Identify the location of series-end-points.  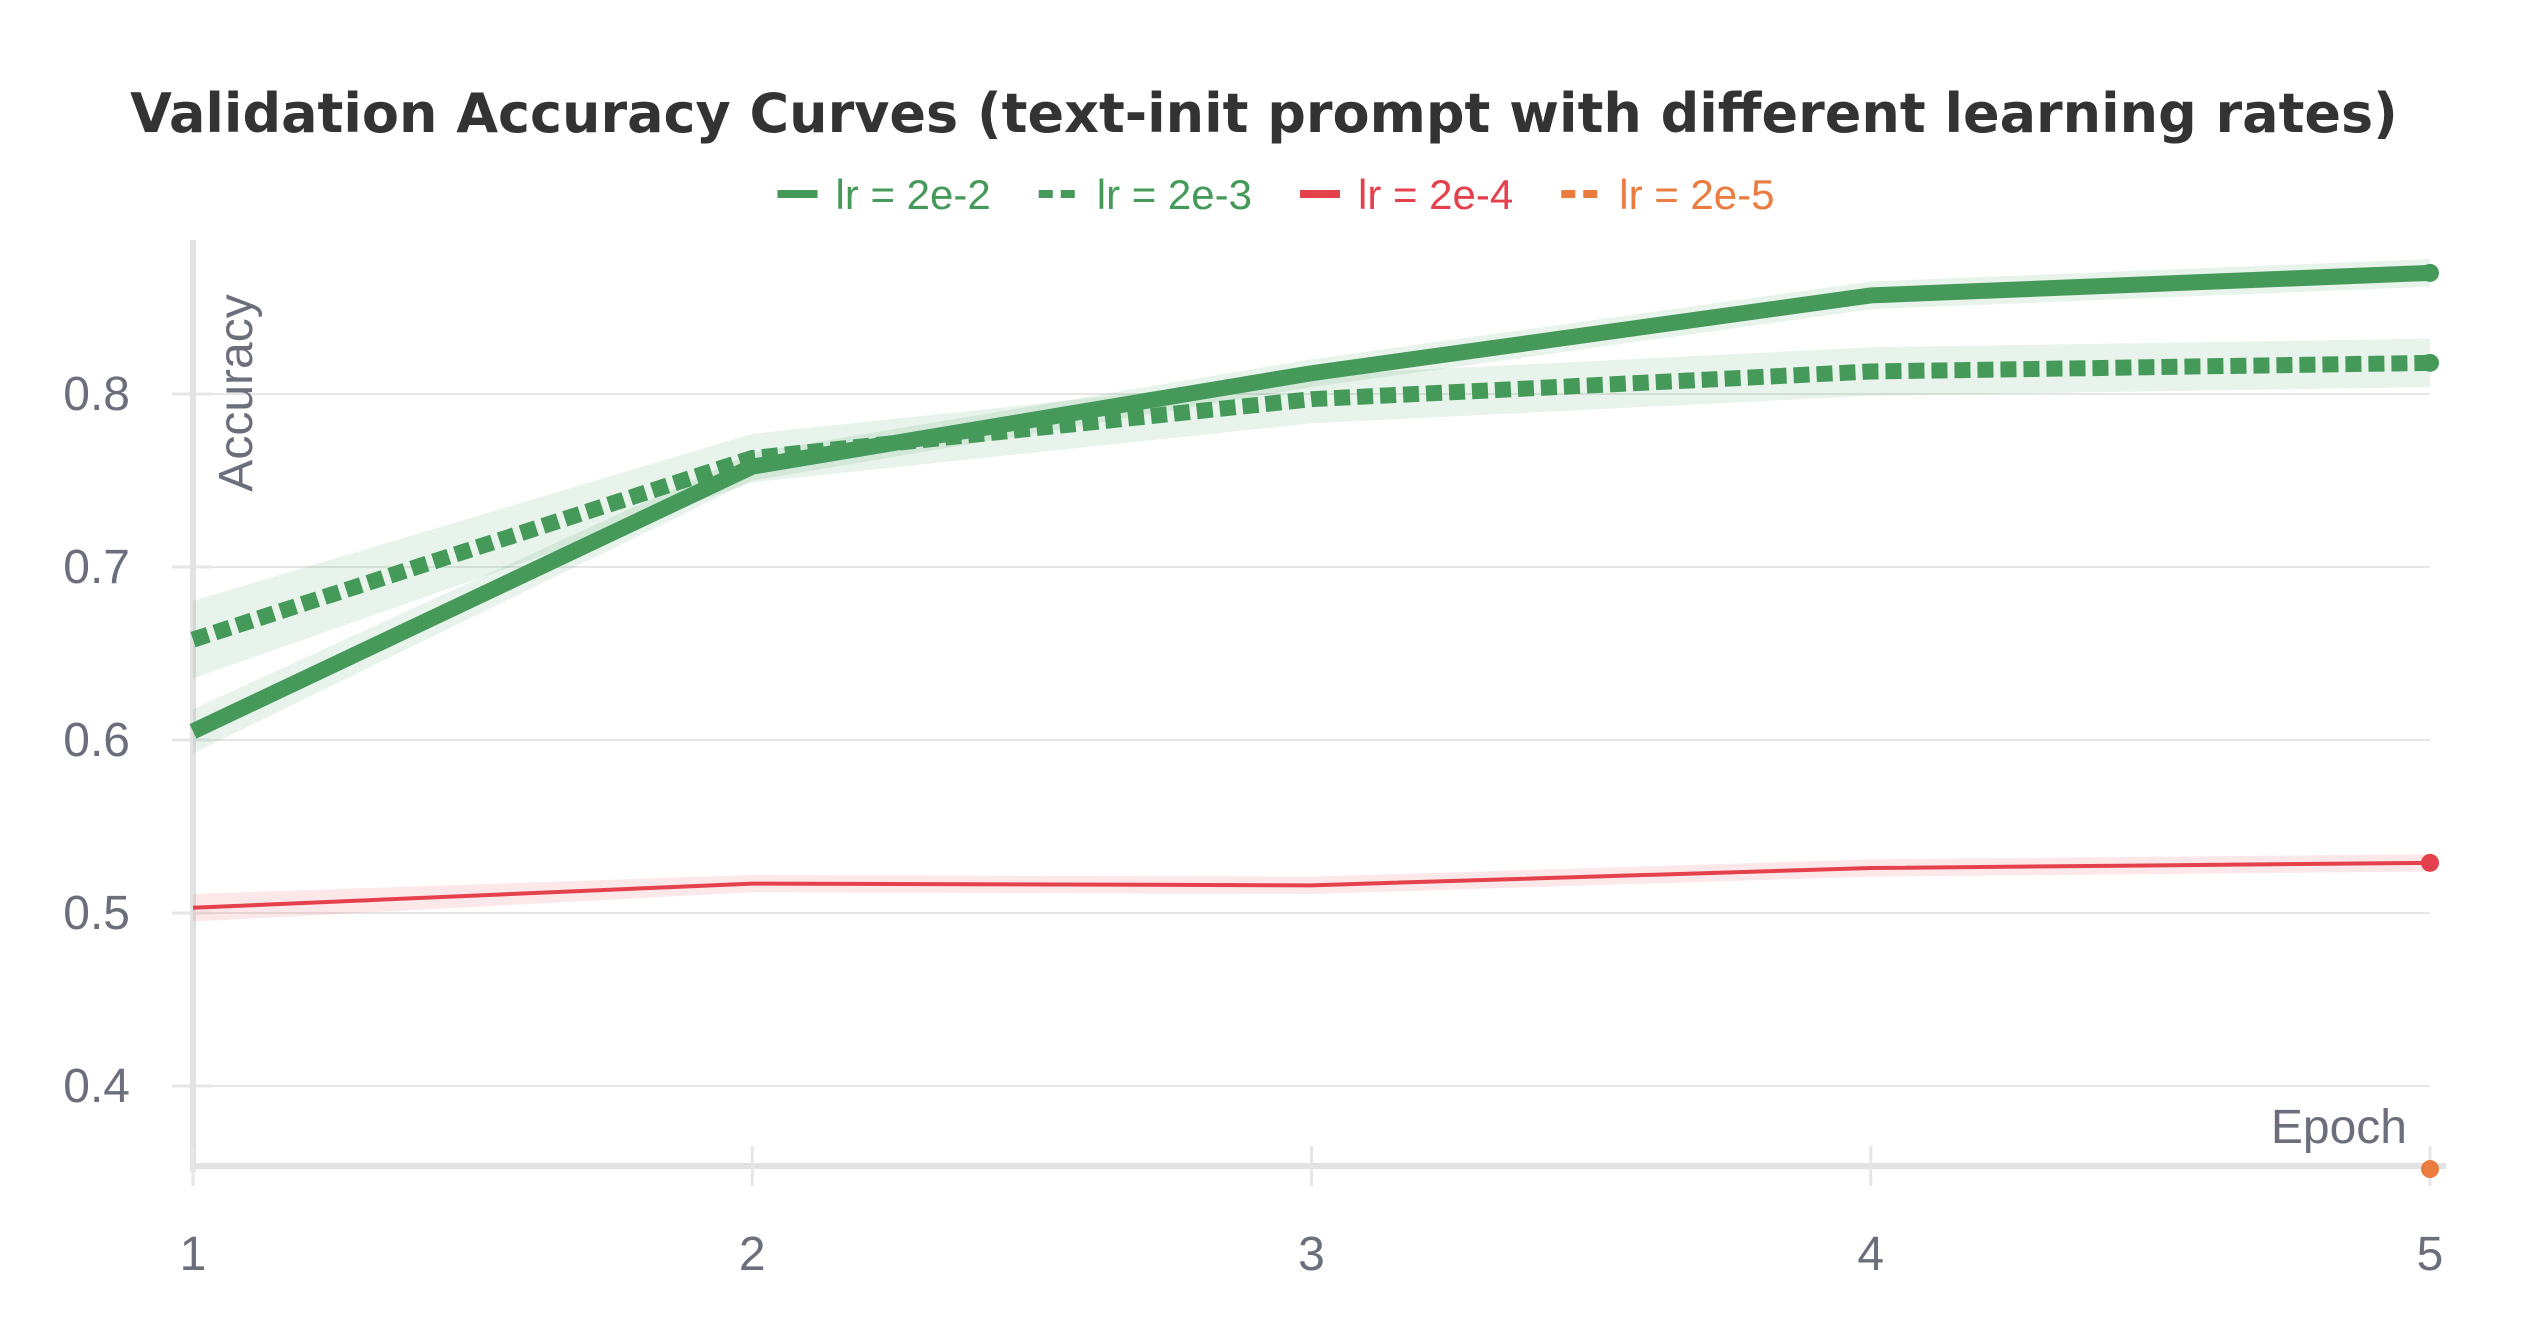
(2430, 721).